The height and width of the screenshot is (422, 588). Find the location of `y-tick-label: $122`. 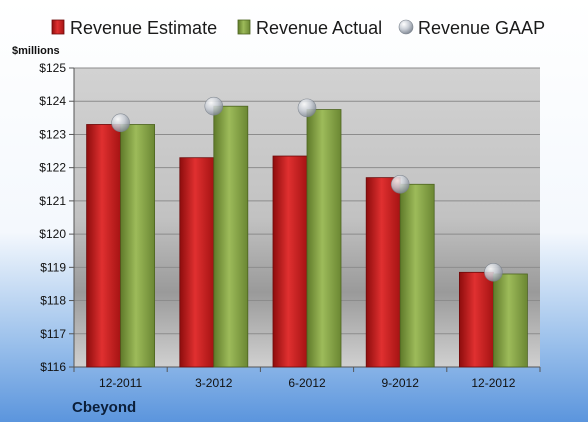

y-tick-label: $122 is located at coordinates (52, 168).